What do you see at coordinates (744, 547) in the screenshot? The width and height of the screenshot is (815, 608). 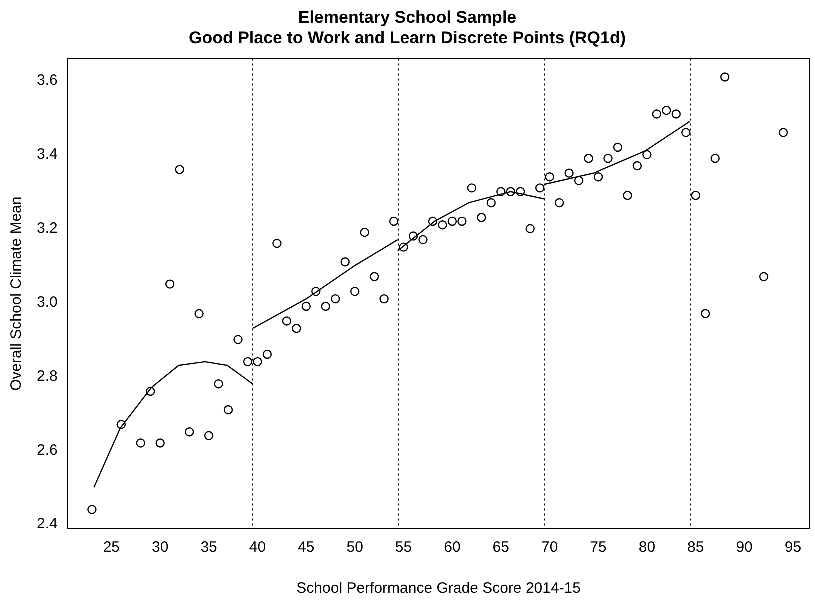 I see `x-tick-label: 90` at bounding box center [744, 547].